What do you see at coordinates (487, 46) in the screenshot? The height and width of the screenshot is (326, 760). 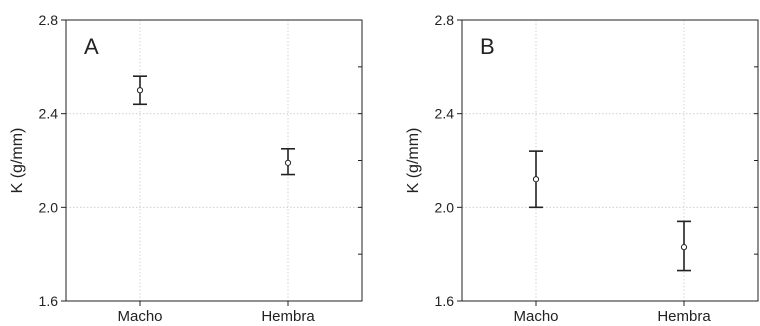 I see `panel-letter: B` at bounding box center [487, 46].